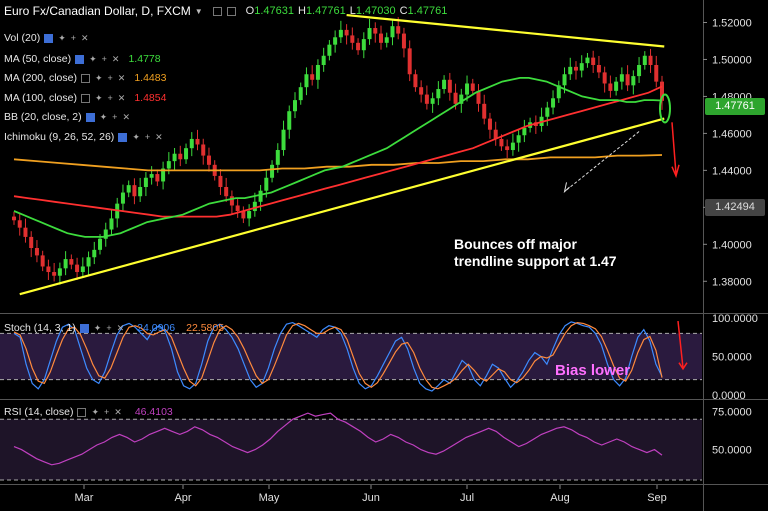 The width and height of the screenshot is (768, 511). What do you see at coordinates (338, 355) in the screenshot?
I see `stoch-d-line` at bounding box center [338, 355].